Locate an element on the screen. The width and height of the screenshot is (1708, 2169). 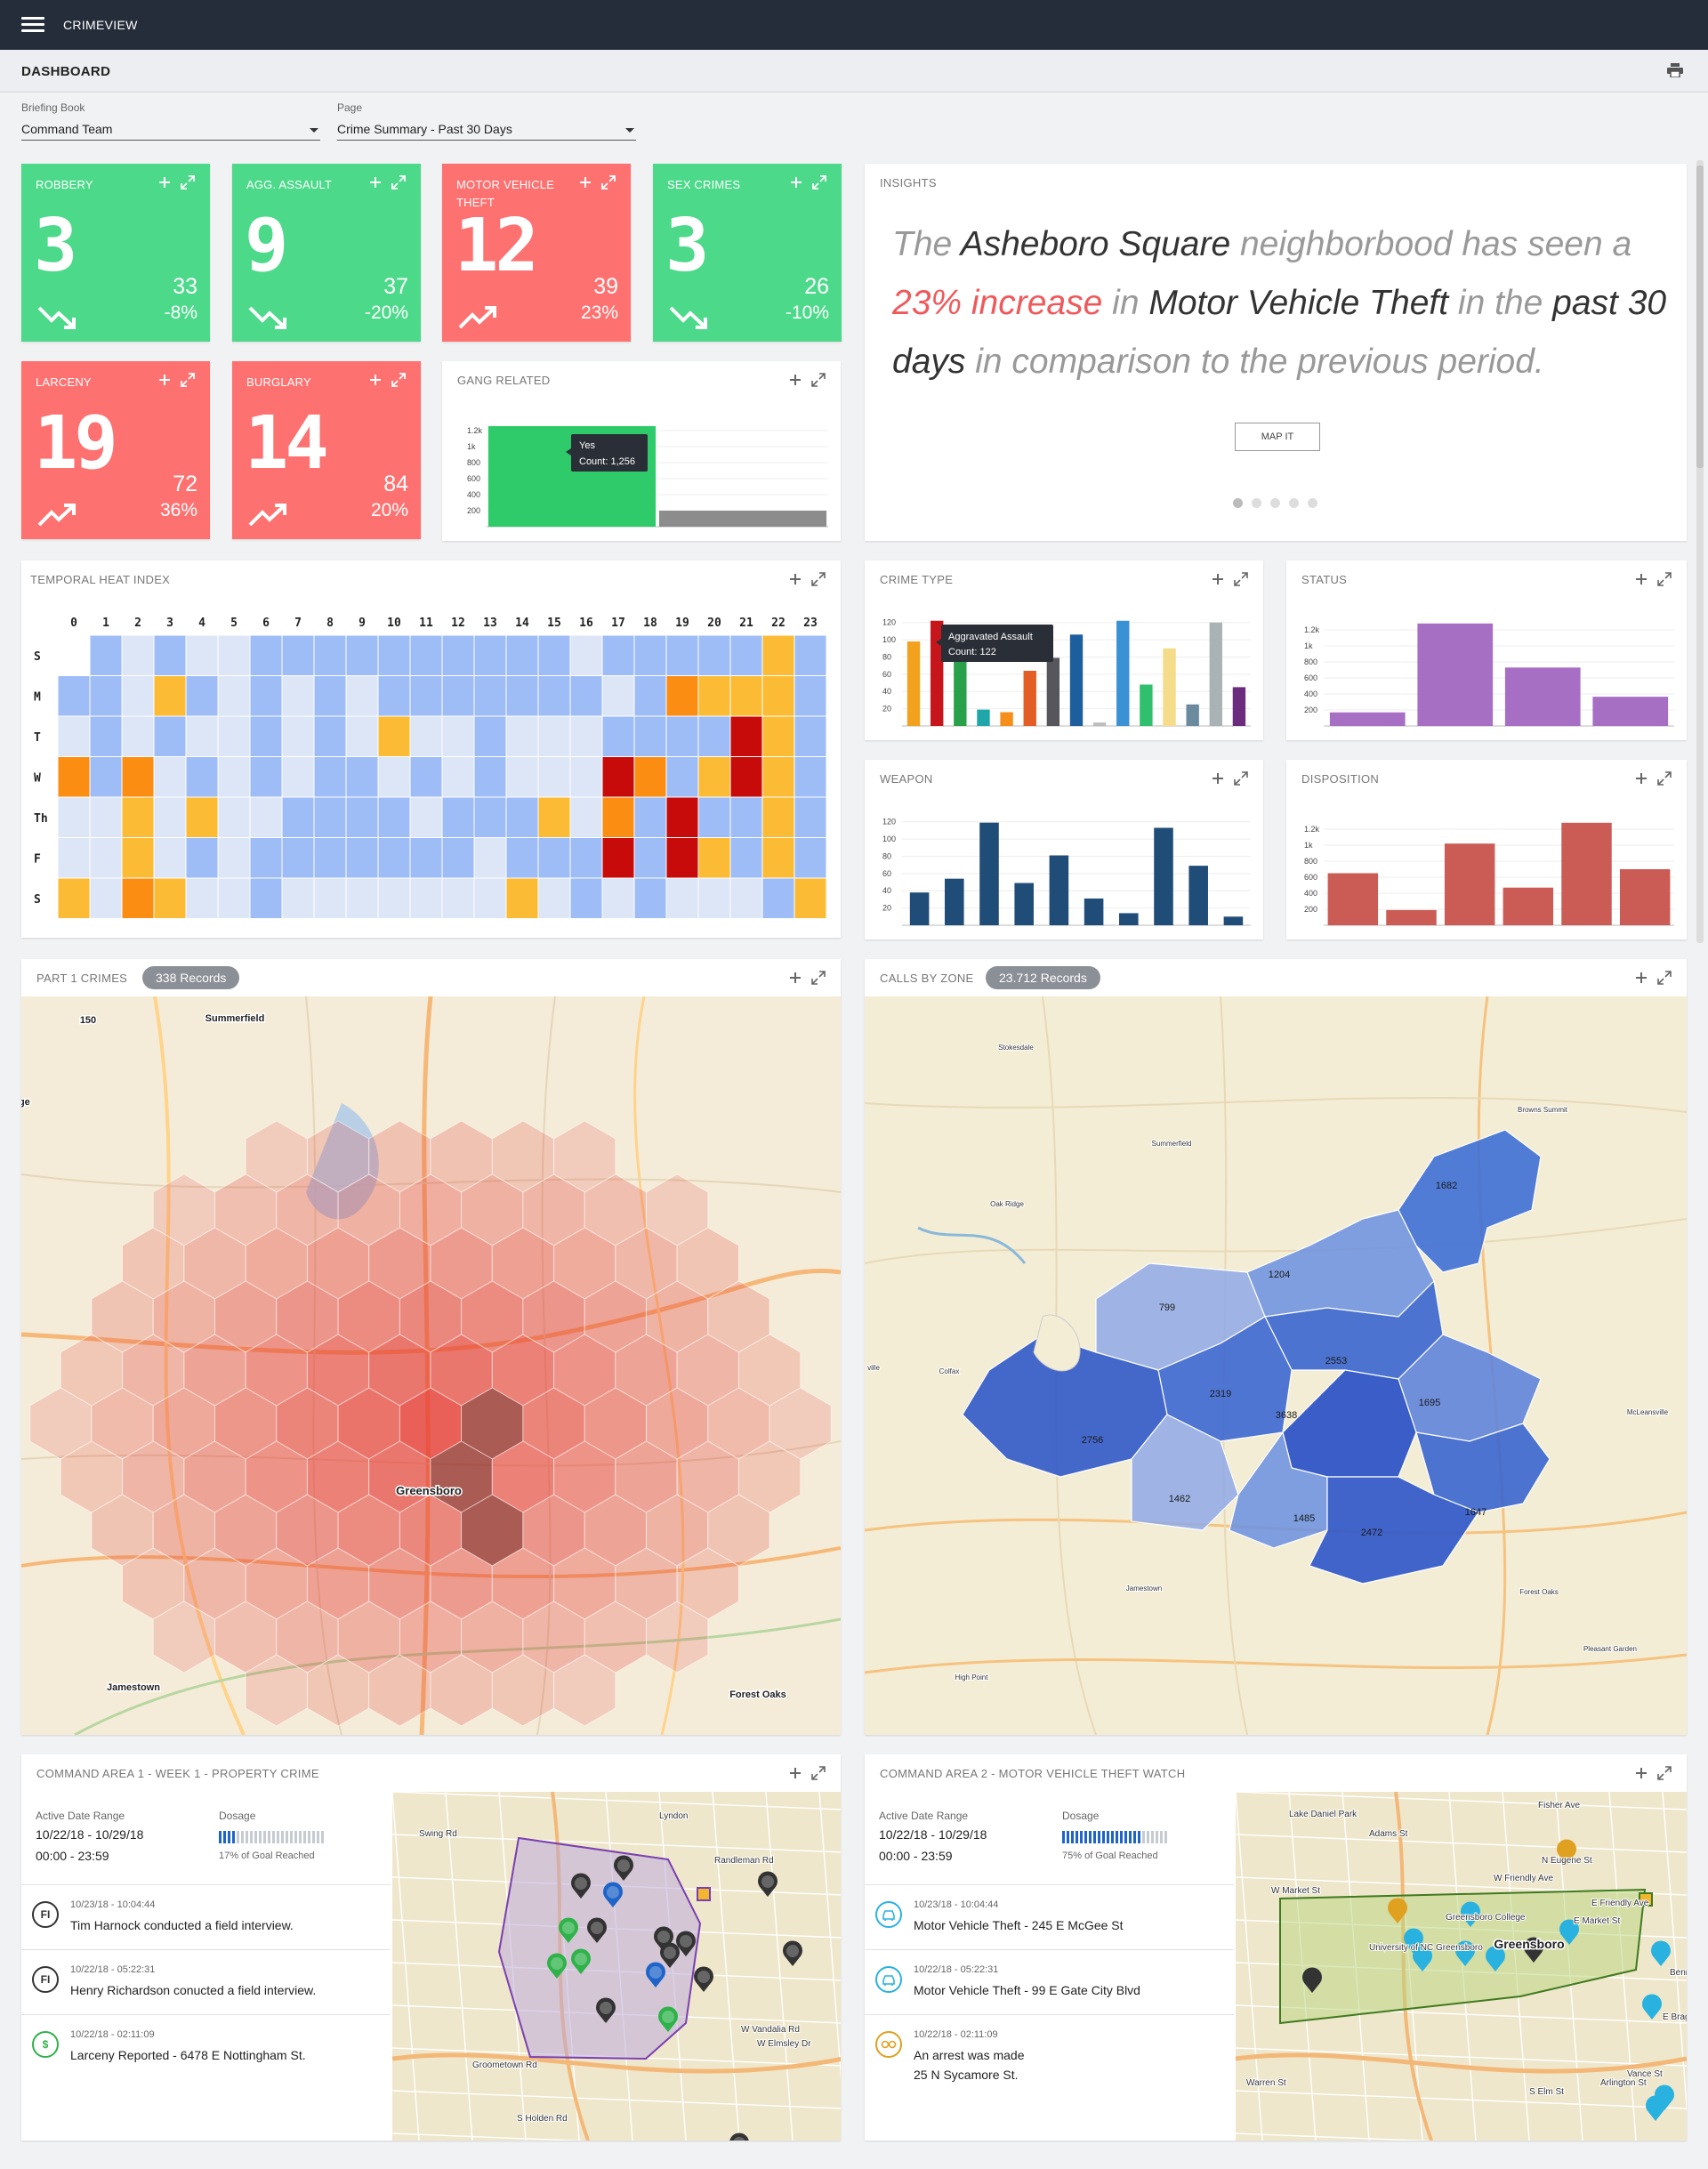
scrollbar is located at coordinates (1700, 551).